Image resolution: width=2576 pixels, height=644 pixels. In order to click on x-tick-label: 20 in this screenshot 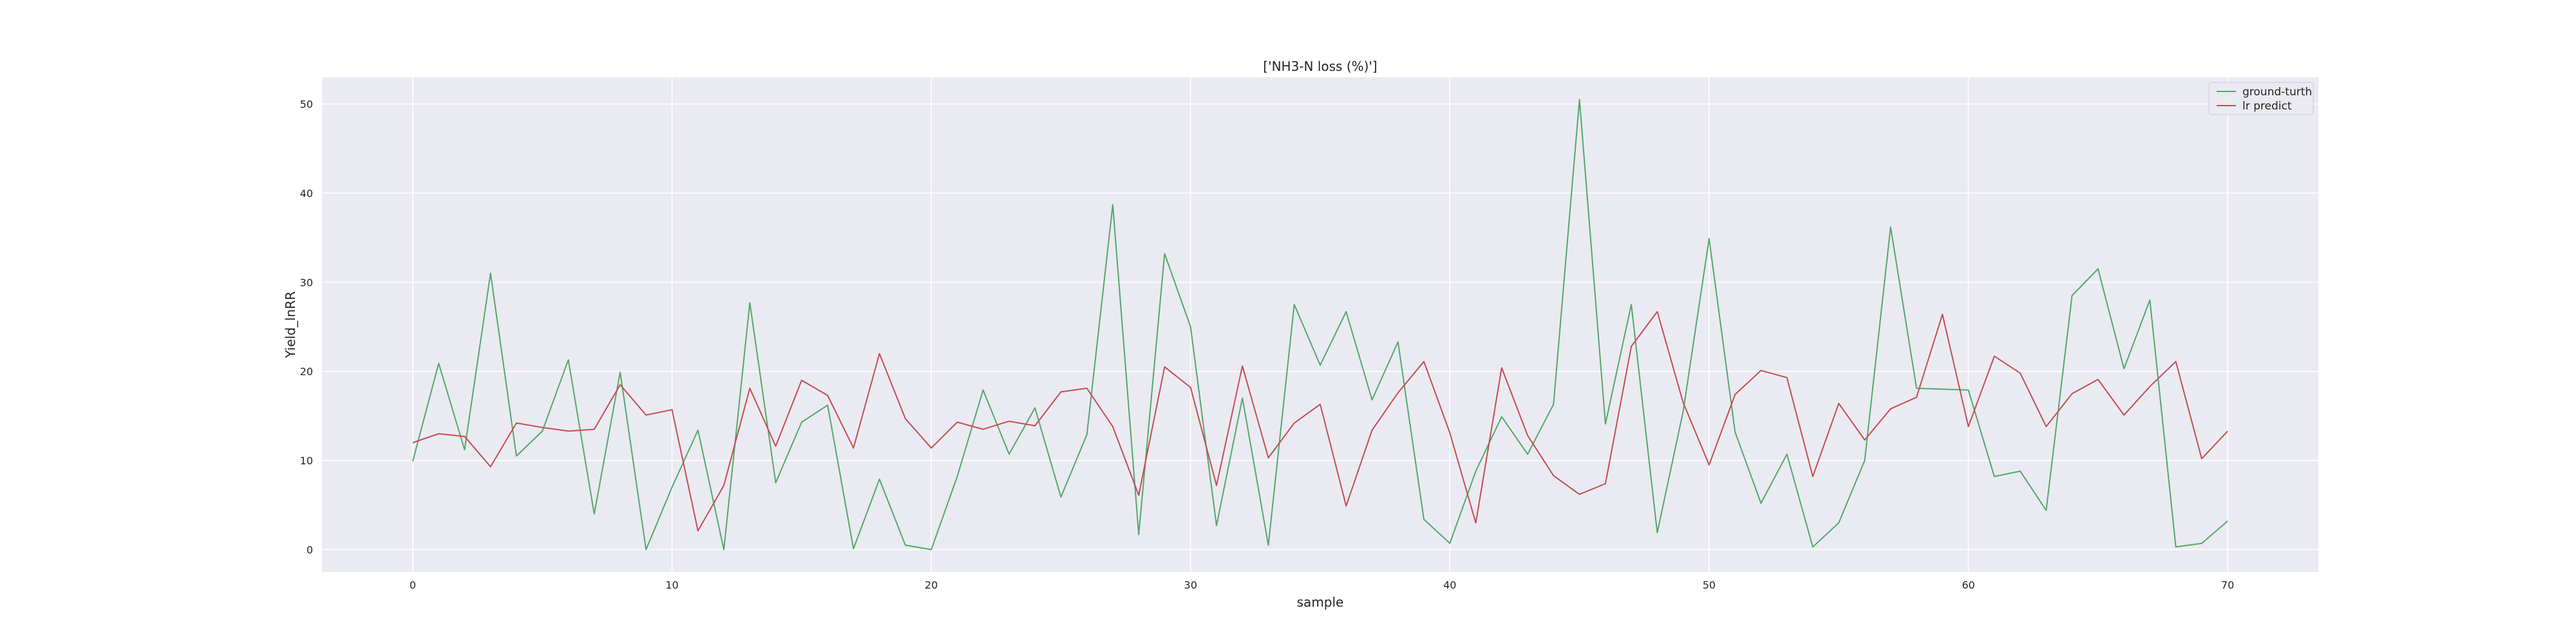, I will do `click(932, 585)`.